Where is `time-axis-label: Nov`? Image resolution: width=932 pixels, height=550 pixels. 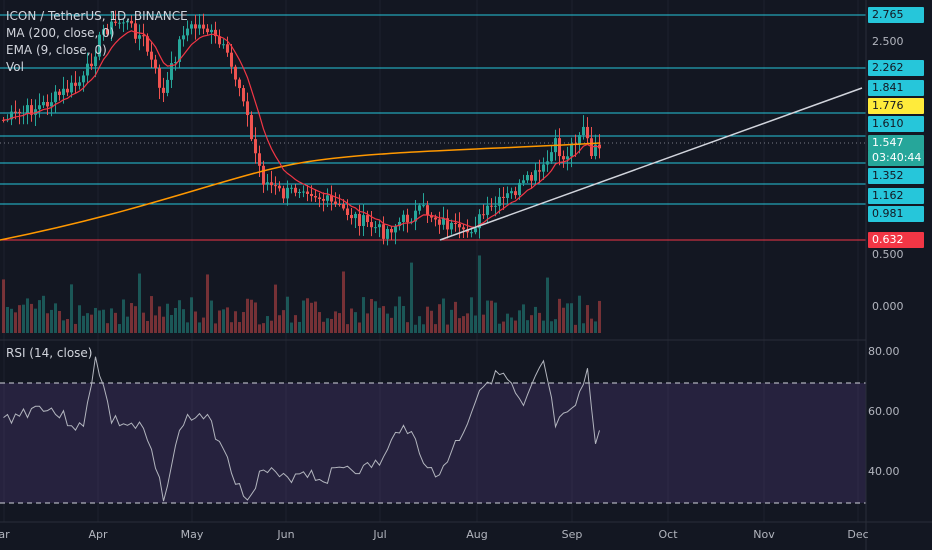 time-axis-label: Nov is located at coordinates (764, 534).